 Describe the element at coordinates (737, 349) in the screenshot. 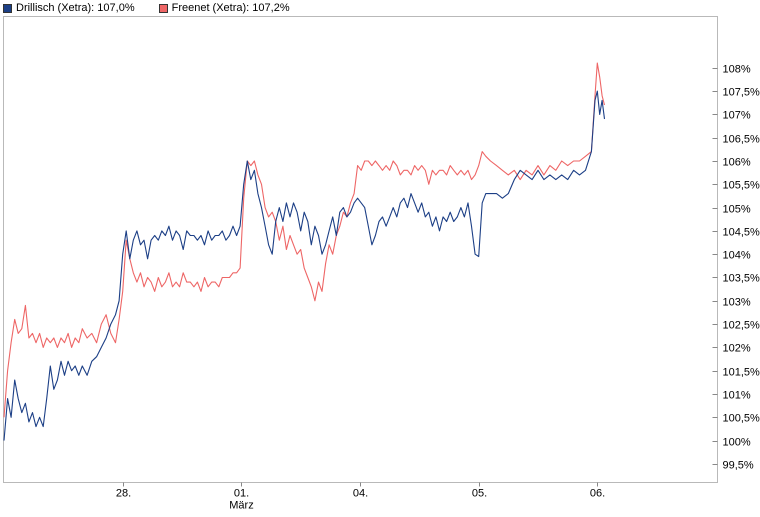

I see `y-tick-label: 102%` at that location.